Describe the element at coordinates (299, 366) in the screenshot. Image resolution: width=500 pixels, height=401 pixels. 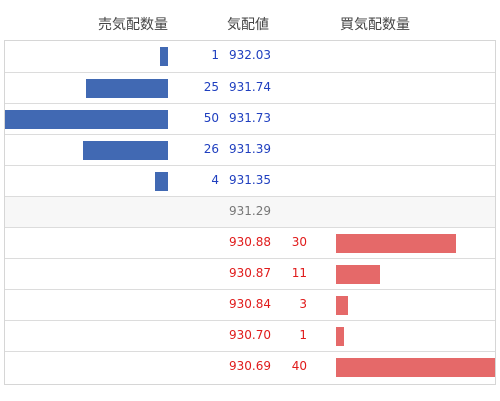
I see `buy-quantity: 40` at that location.